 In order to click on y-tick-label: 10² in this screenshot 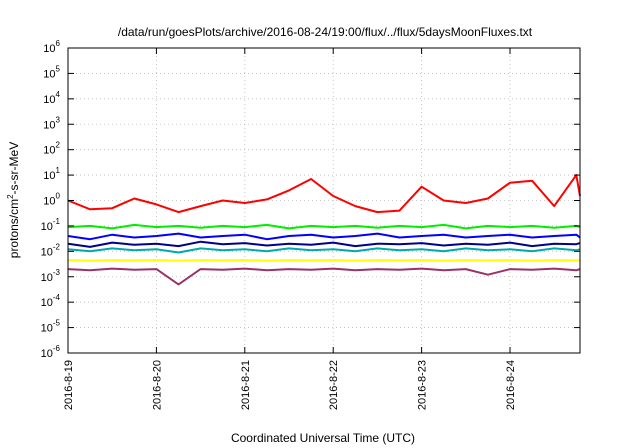, I will do `click(51, 149)`.